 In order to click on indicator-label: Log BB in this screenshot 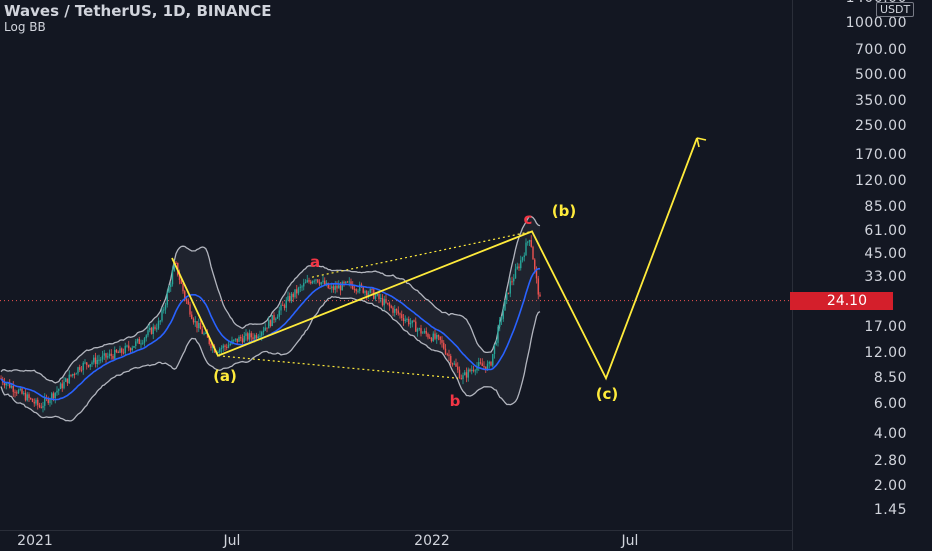, I will do `click(25, 27)`.